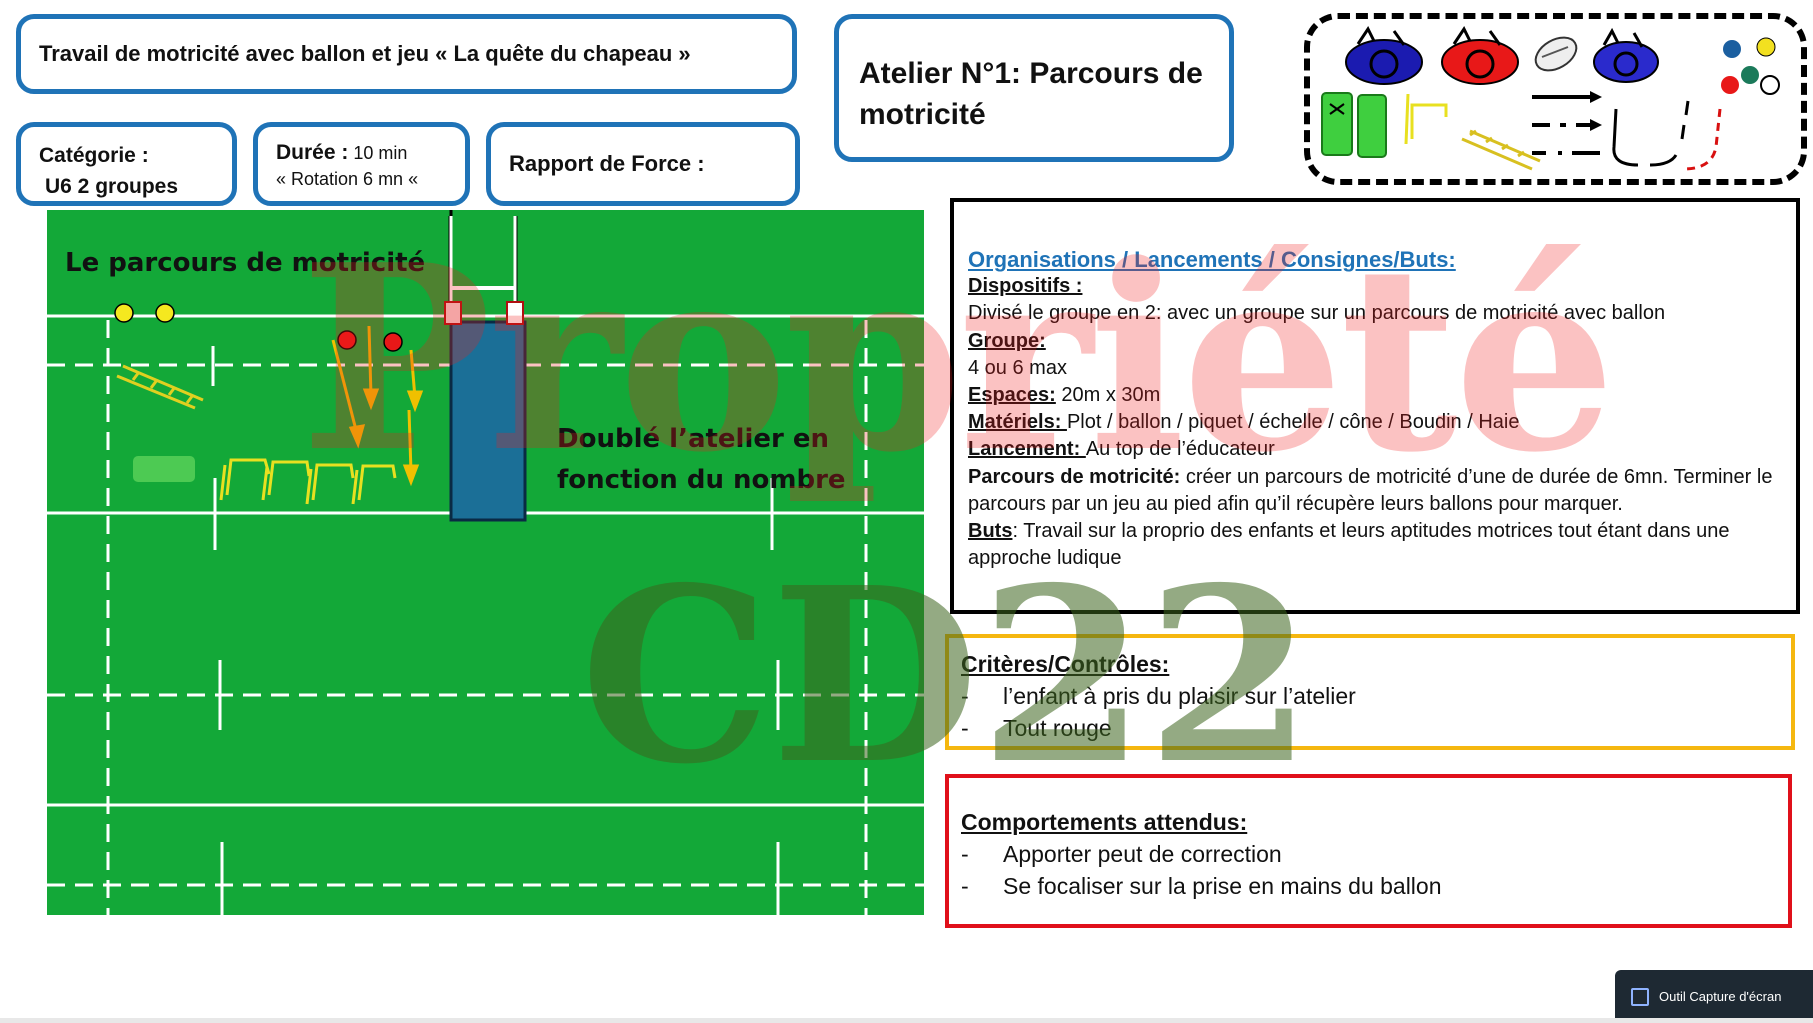  What do you see at coordinates (308, 481) in the screenshot?
I see `hurdles` at bounding box center [308, 481].